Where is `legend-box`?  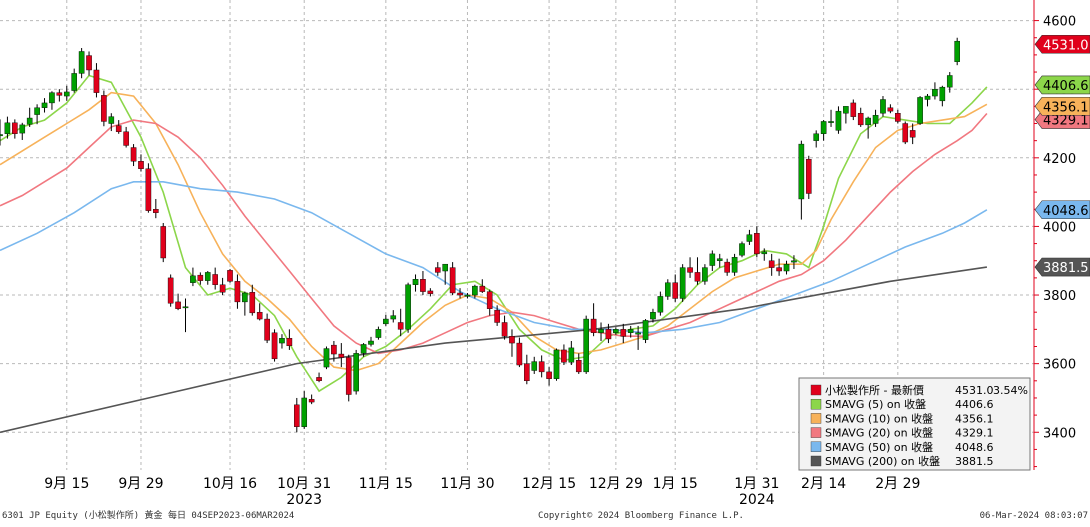 legend-box is located at coordinates (914, 424).